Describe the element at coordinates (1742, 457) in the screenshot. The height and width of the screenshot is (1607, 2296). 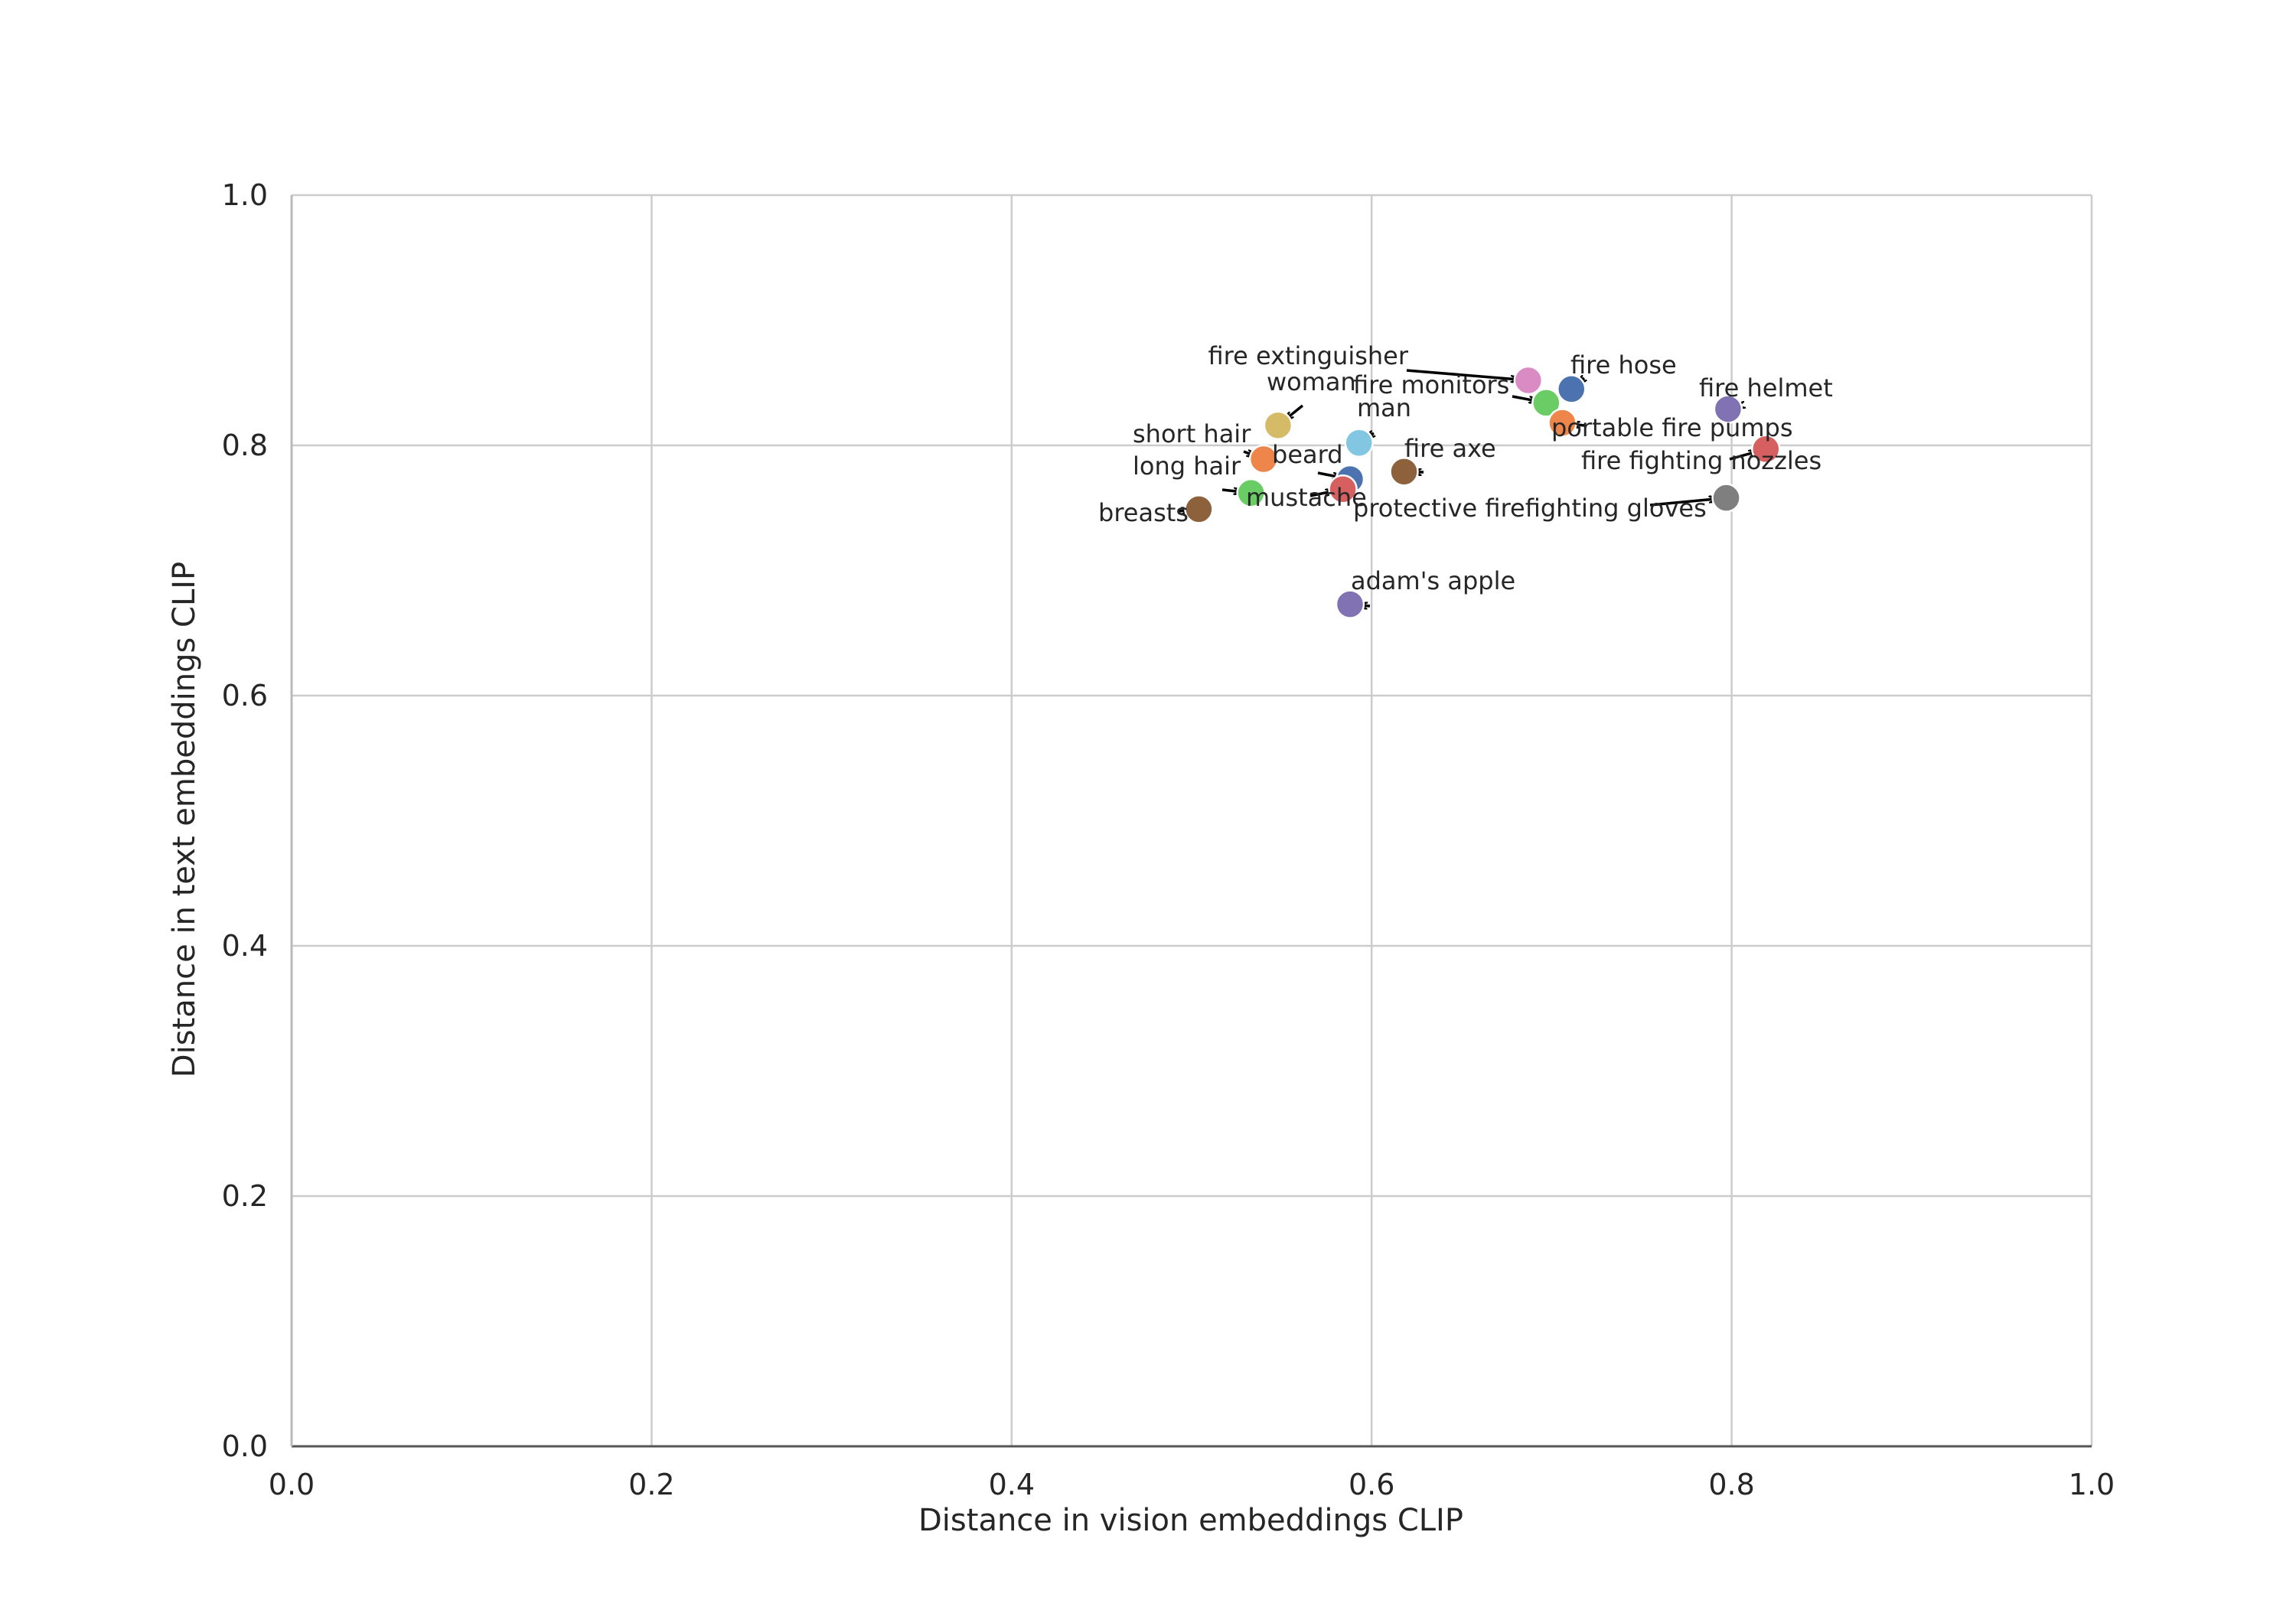
I see `arrow-fire-fighting-nozzles` at that location.